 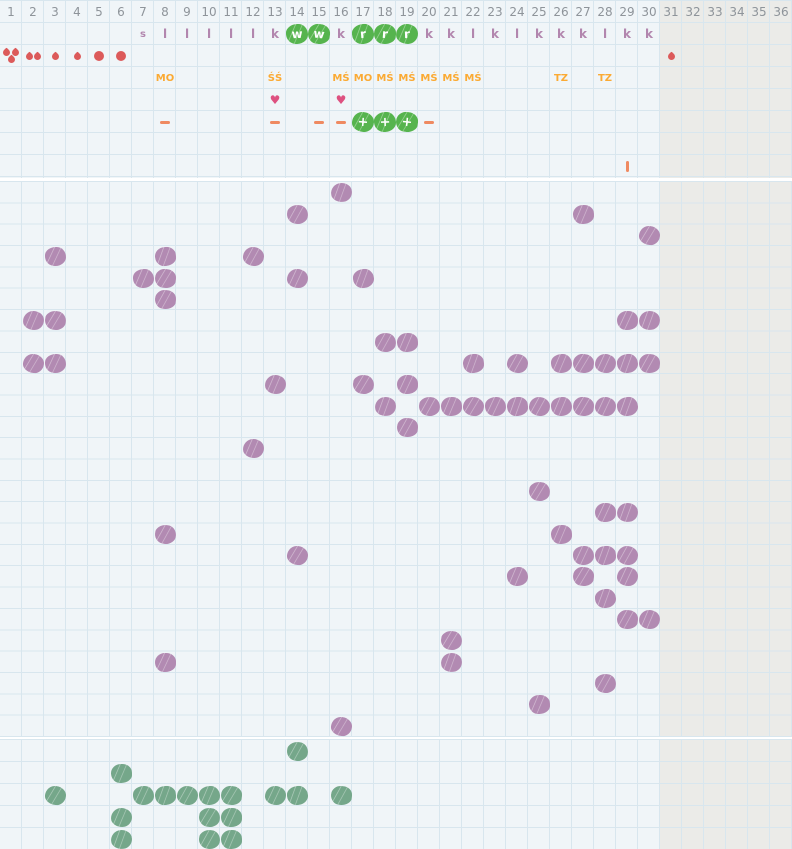 What do you see at coordinates (319, 12) in the screenshot?
I see `day-number-cell: 15` at bounding box center [319, 12].